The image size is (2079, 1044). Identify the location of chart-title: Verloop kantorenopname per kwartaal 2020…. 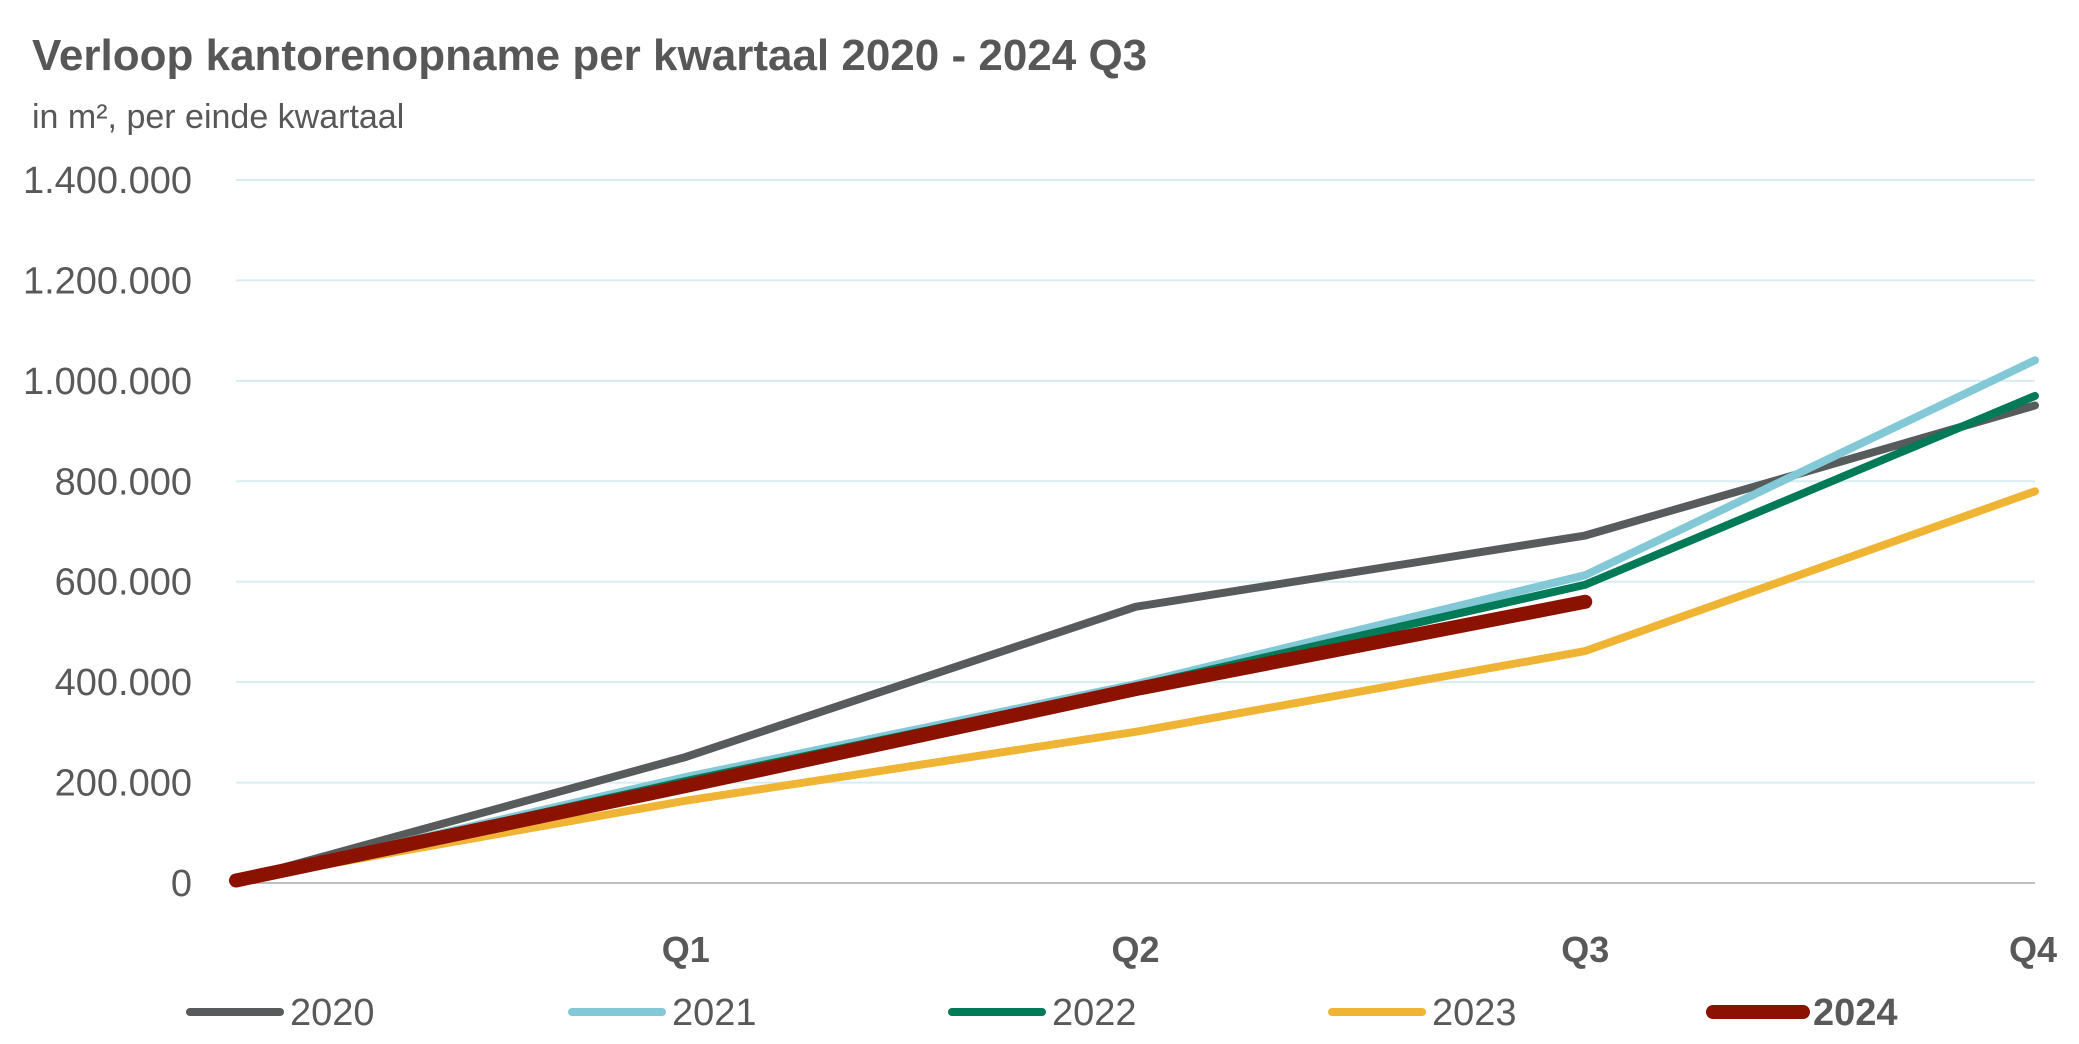
(589, 55).